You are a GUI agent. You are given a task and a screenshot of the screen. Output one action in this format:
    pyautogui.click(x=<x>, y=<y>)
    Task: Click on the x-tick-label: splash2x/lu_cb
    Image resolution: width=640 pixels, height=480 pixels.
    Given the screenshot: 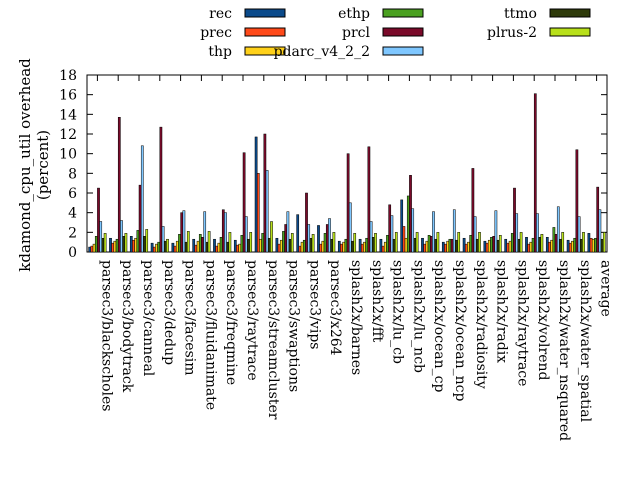 What is the action you would take?
    pyautogui.click(x=398, y=312)
    